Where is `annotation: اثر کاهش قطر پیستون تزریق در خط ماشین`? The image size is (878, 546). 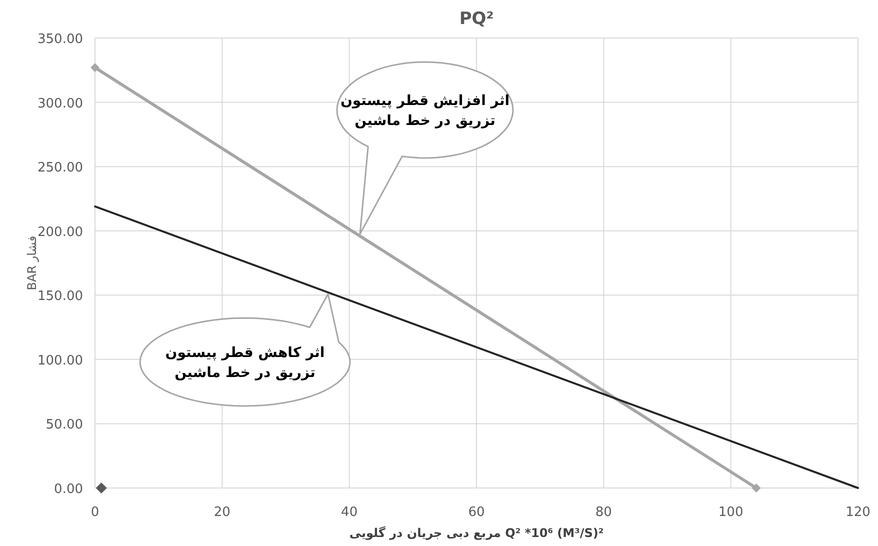
annotation: اثر کاهش قطر پیستون تزریق در خط ماشین is located at coordinates (245, 363).